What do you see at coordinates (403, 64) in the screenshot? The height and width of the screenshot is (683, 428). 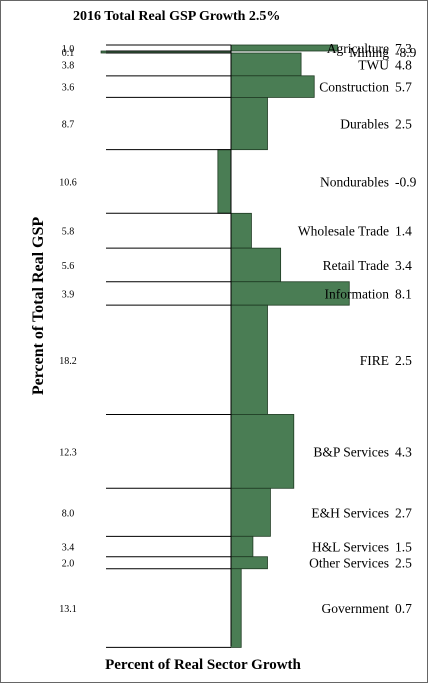 I see `growth-label-twu: 4.8` at bounding box center [403, 64].